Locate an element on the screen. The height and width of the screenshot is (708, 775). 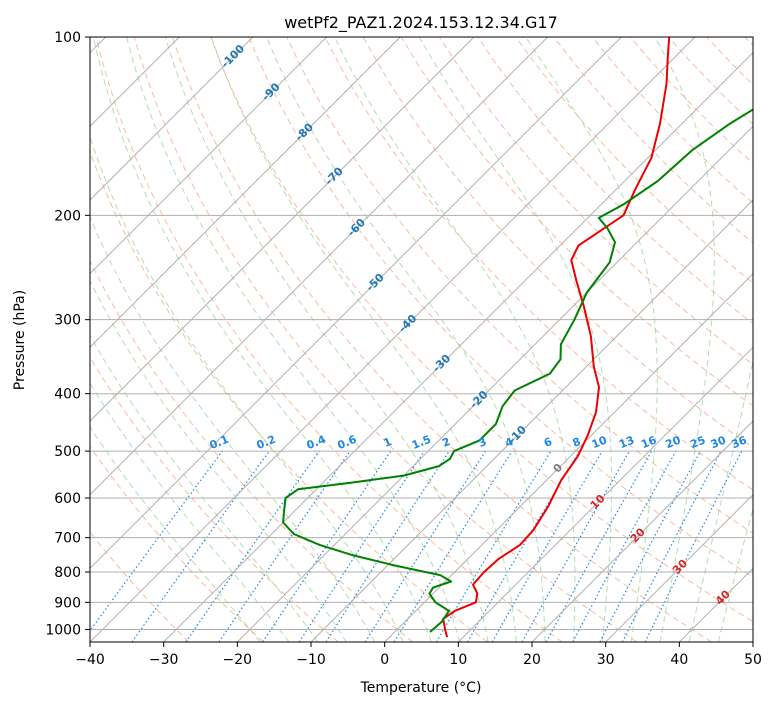
mixing-ratio-label: 16 is located at coordinates (648, 442).